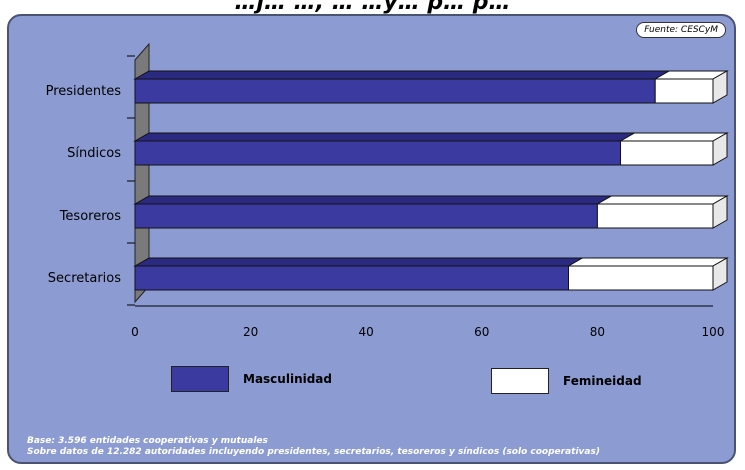  Describe the element at coordinates (359, 262) in the screenshot. I see `bar-top-secretarios-masculinidad` at that location.